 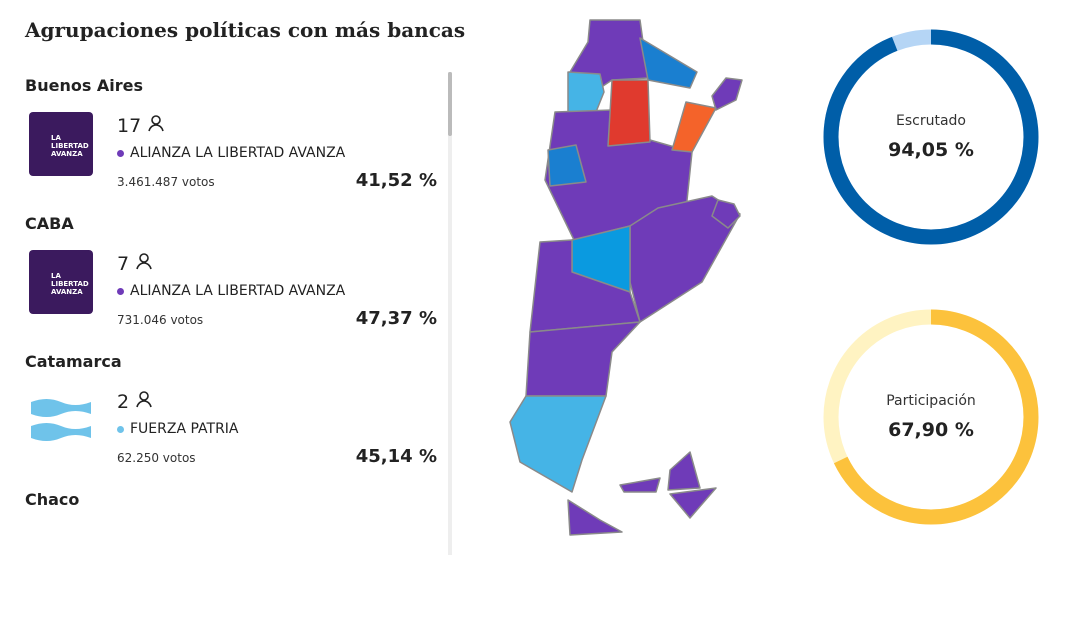 What do you see at coordinates (73, 361) in the screenshot?
I see `province-name: Catamarca` at bounding box center [73, 361].